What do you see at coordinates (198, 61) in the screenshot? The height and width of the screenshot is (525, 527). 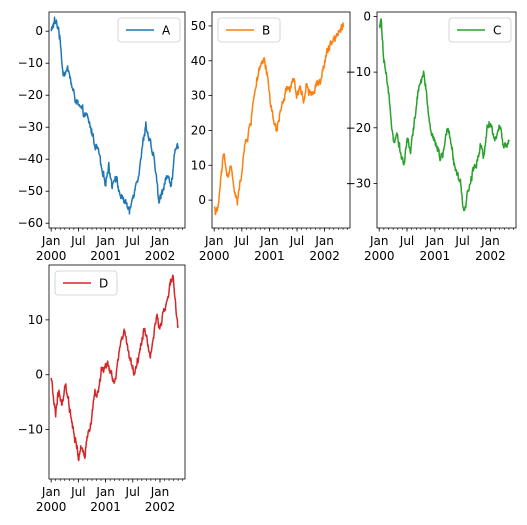 I see `y-tick-label: 40` at bounding box center [198, 61].